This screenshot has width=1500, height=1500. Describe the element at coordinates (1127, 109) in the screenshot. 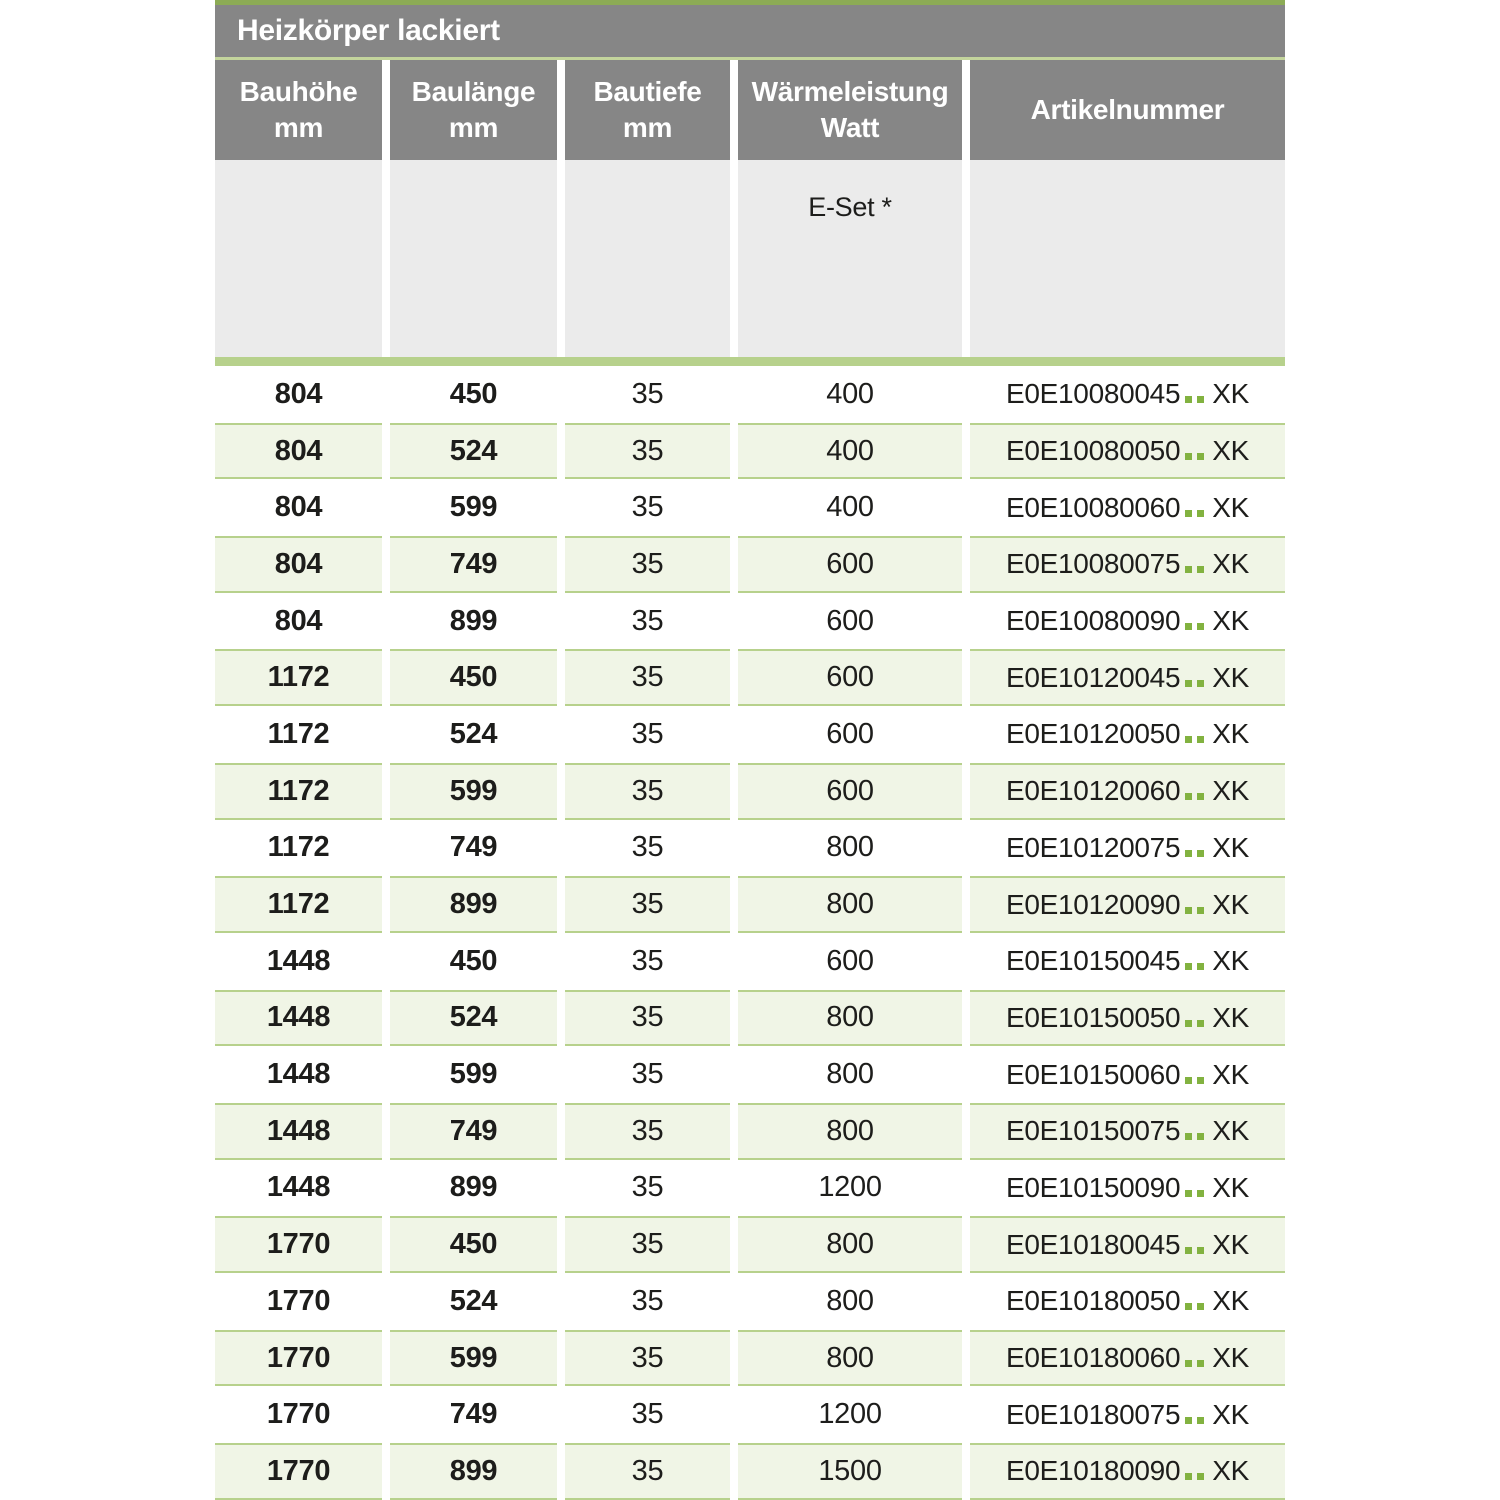

I see `column-label: Artikelnummer` at that location.